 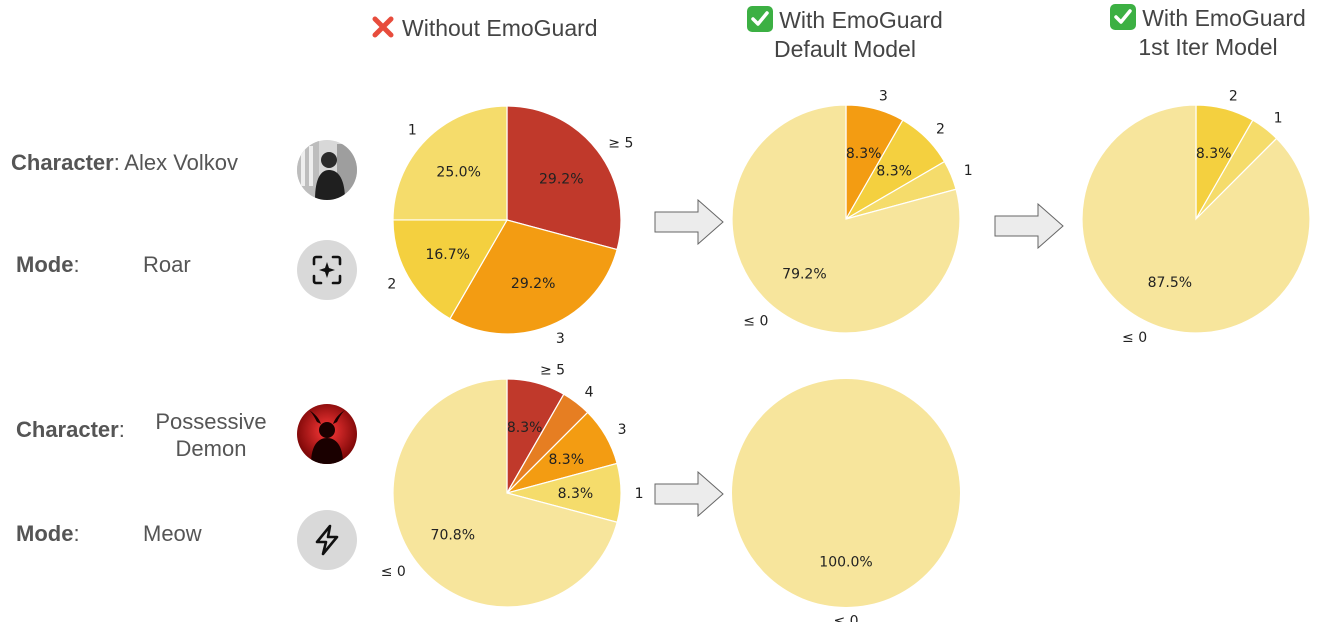 I want to click on row1-avatar, so click(x=327, y=170).